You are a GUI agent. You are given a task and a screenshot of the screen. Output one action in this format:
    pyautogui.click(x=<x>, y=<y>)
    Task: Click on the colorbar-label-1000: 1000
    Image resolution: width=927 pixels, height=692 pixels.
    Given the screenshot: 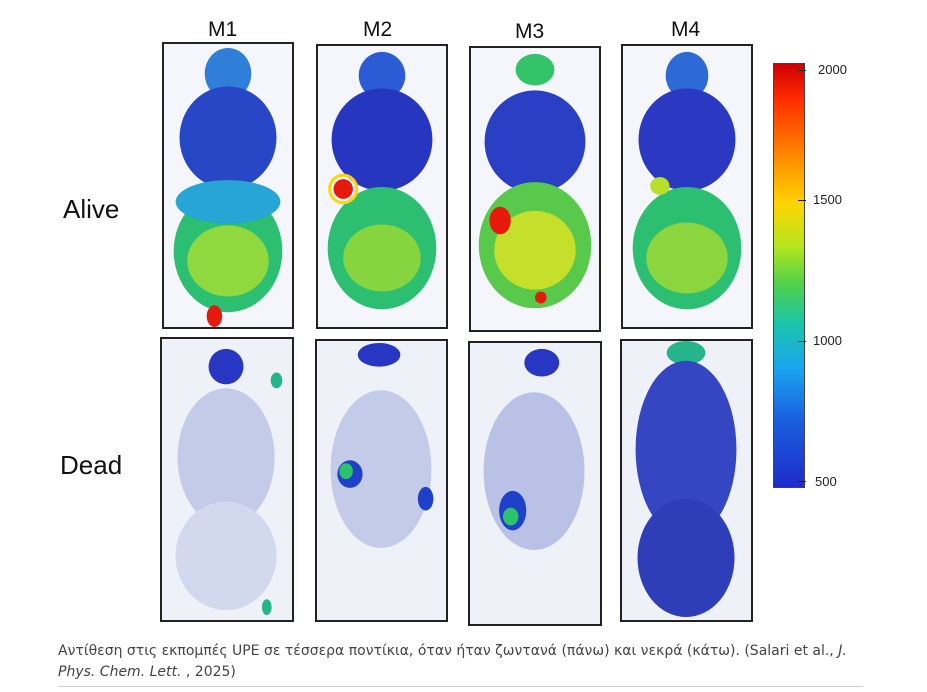 What is the action you would take?
    pyautogui.click(x=827, y=340)
    